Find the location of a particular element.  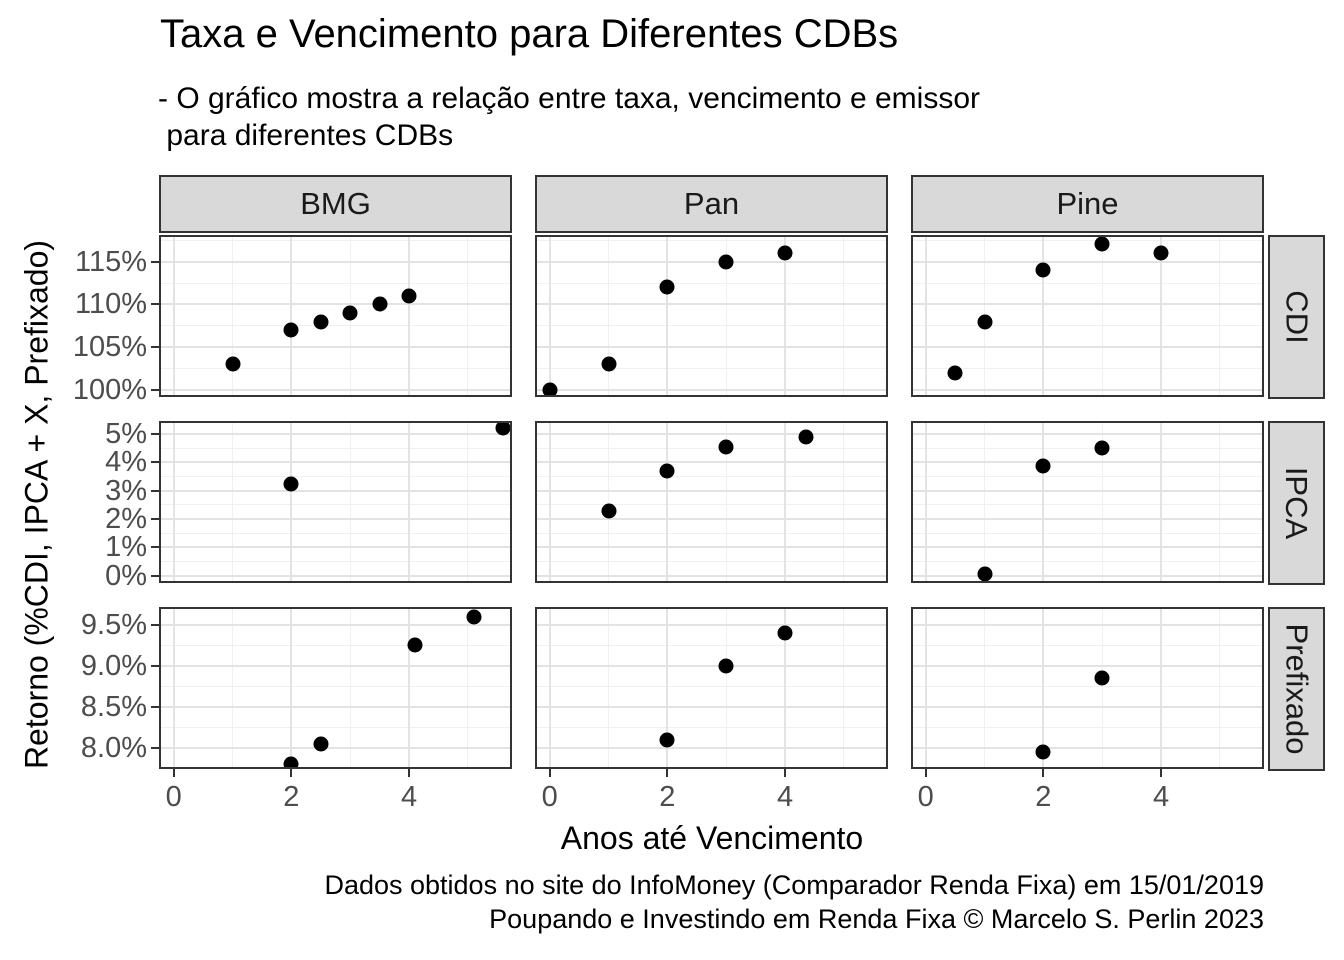

facet-row-strip-cdi: CDI is located at coordinates (1296, 317).